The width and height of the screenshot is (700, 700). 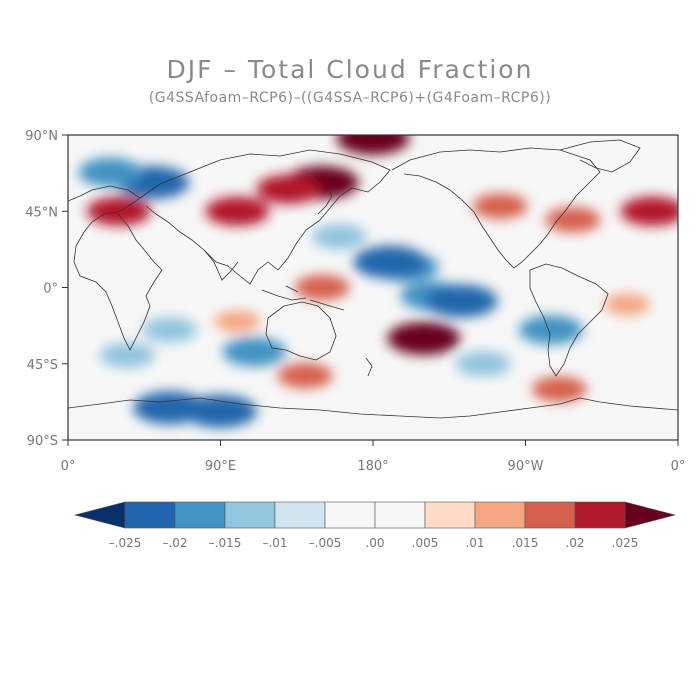 I want to click on colorbar-label-4: –.005, so click(x=325, y=543).